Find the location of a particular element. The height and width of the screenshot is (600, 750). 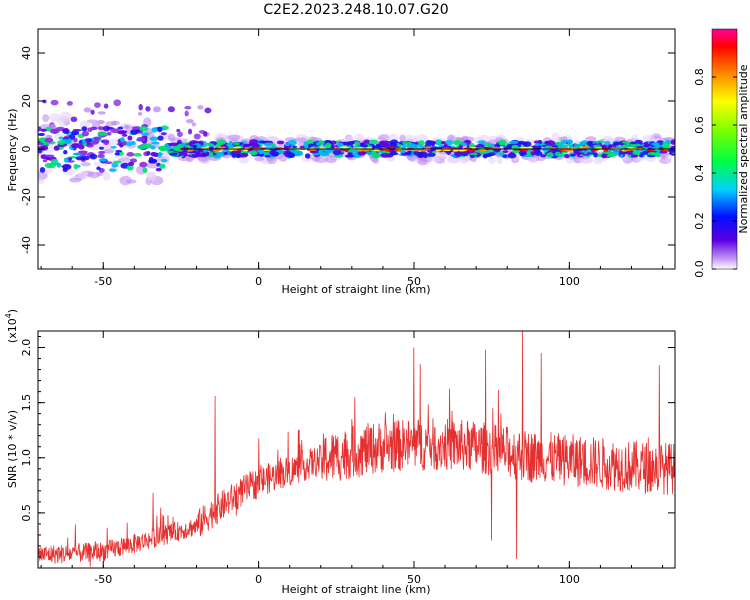

x-tick-label: 100 is located at coordinates (569, 281).